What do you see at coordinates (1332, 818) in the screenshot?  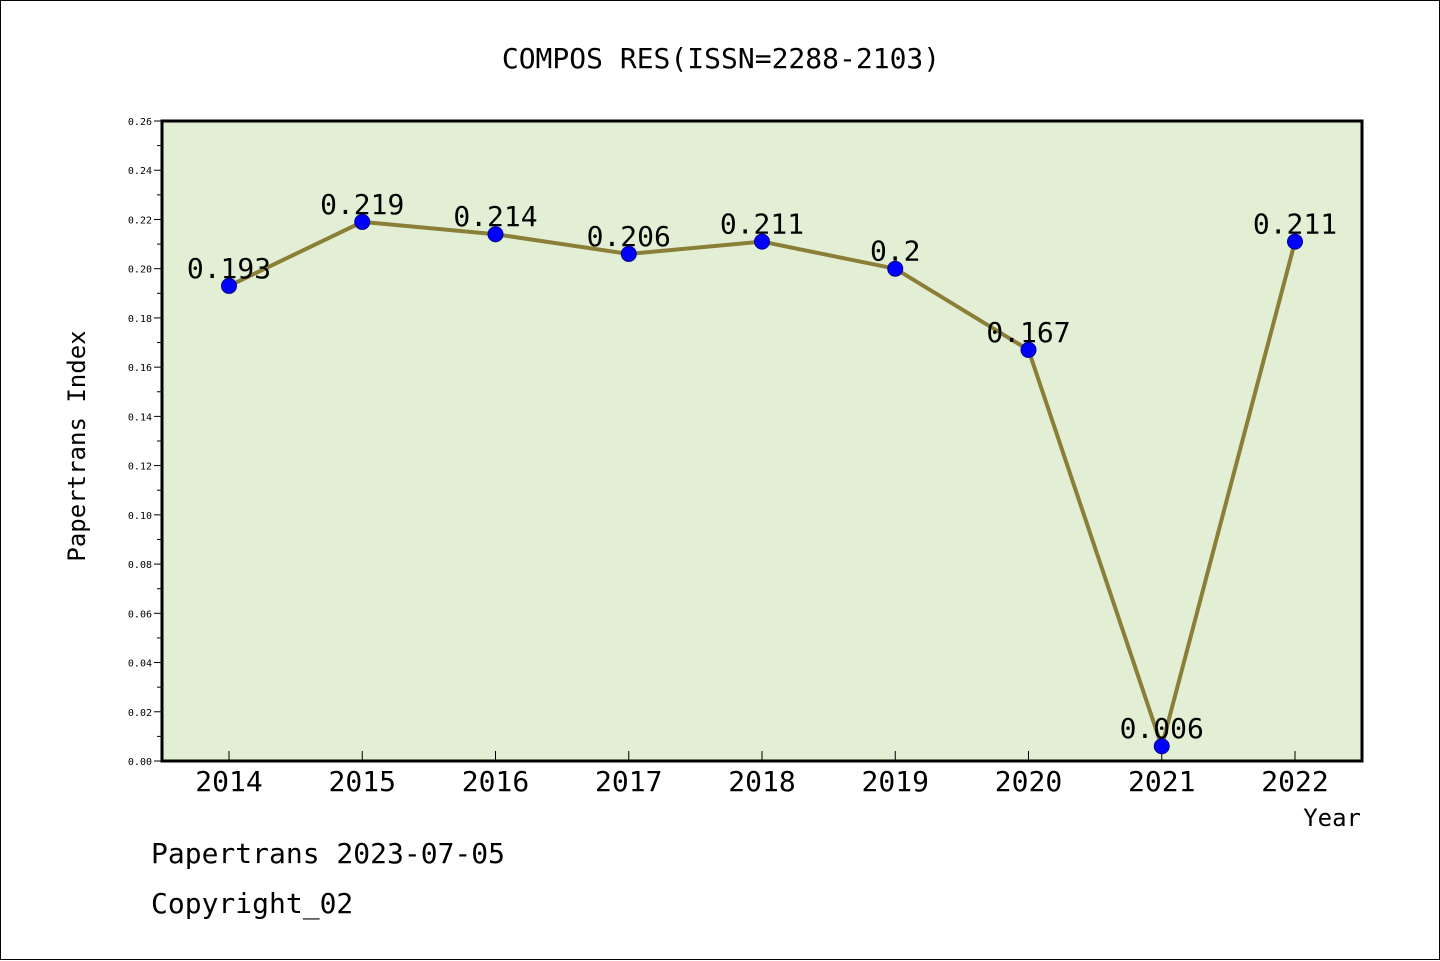 I see `x-axis-label: Year` at bounding box center [1332, 818].